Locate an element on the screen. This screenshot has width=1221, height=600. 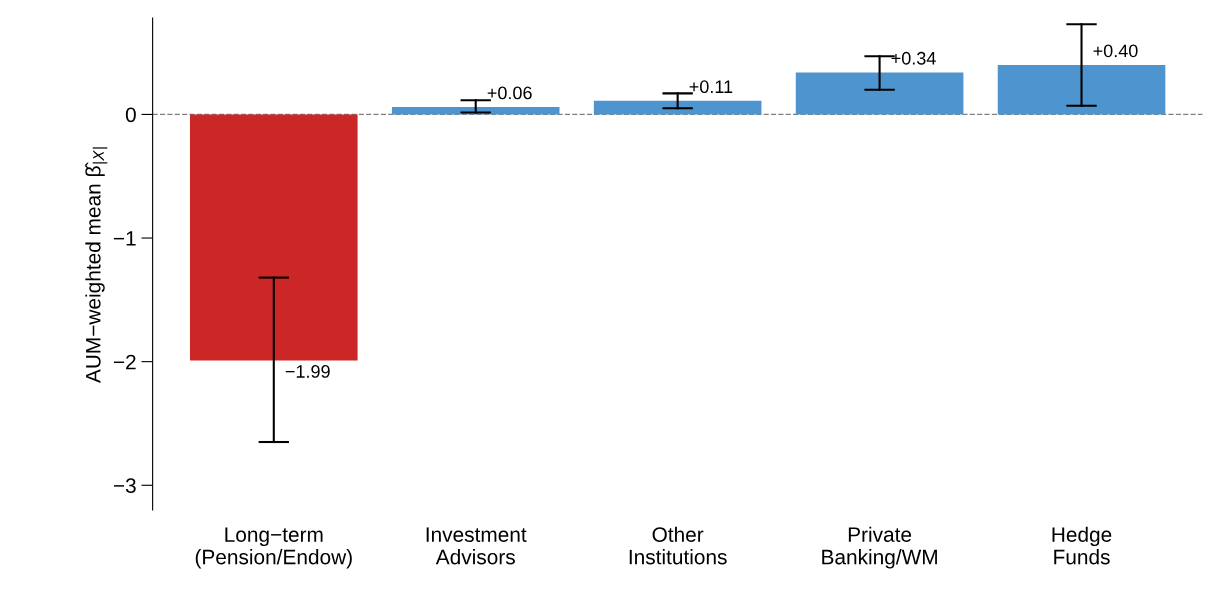
y-tick-label: −2 is located at coordinates (124, 362).